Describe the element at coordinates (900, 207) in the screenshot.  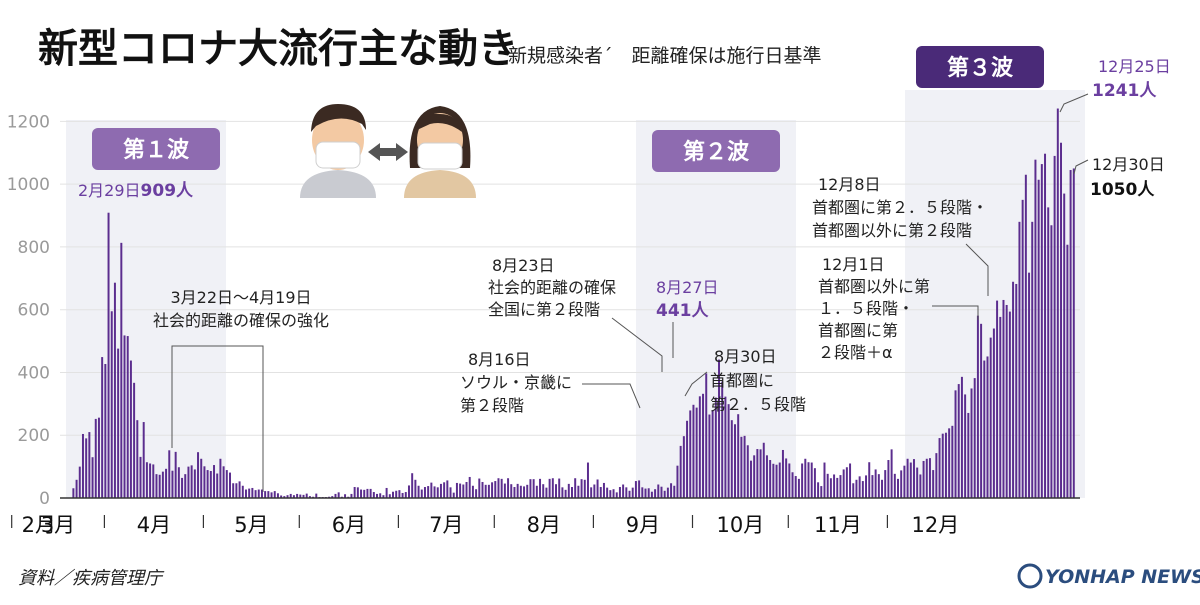
I see `dec8-line1: 首都圏に第２．５段階・` at that location.